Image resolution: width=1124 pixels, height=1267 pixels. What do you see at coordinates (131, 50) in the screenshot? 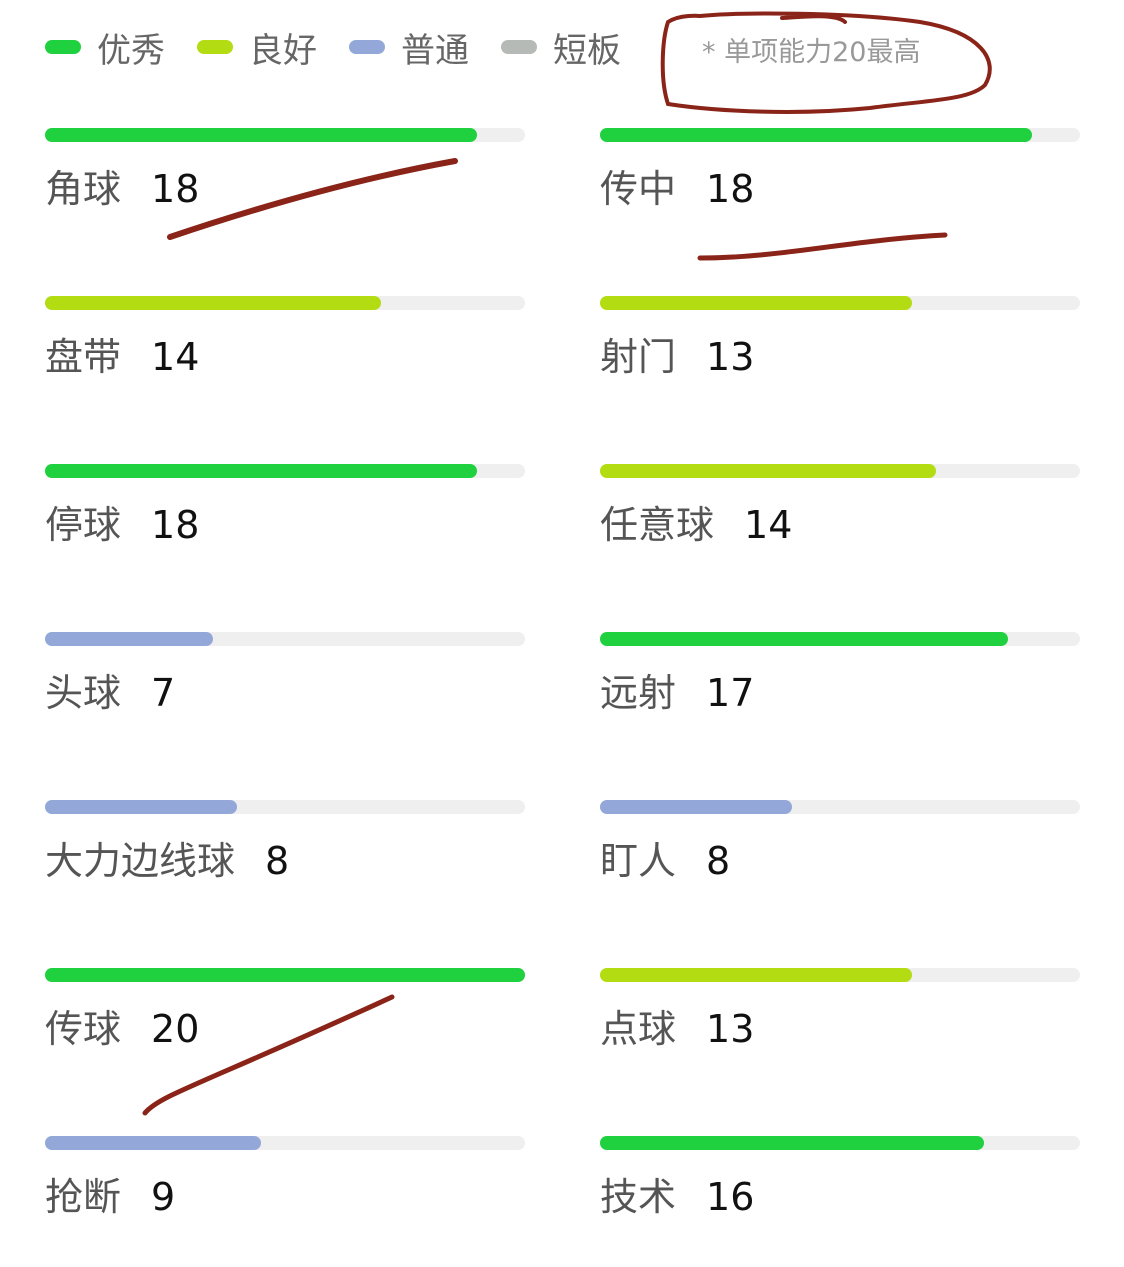
I see `legend-label: 优秀` at bounding box center [131, 50].